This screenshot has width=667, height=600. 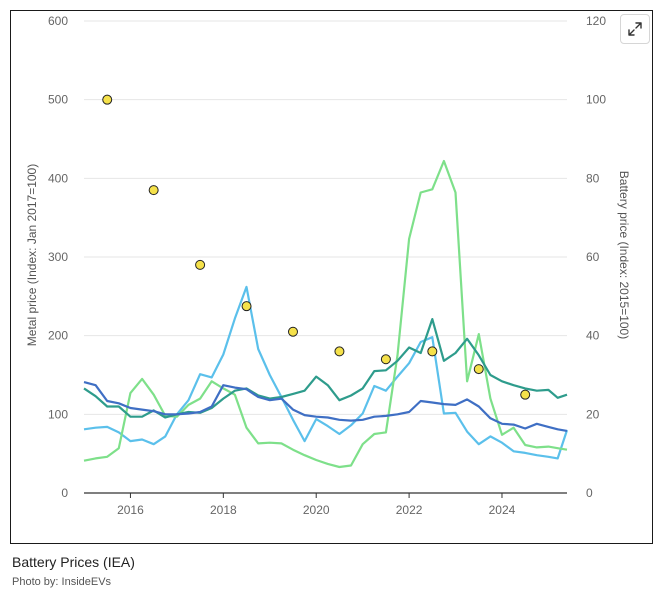 What do you see at coordinates (58, 100) in the screenshot?
I see `y-tick-left: 500` at bounding box center [58, 100].